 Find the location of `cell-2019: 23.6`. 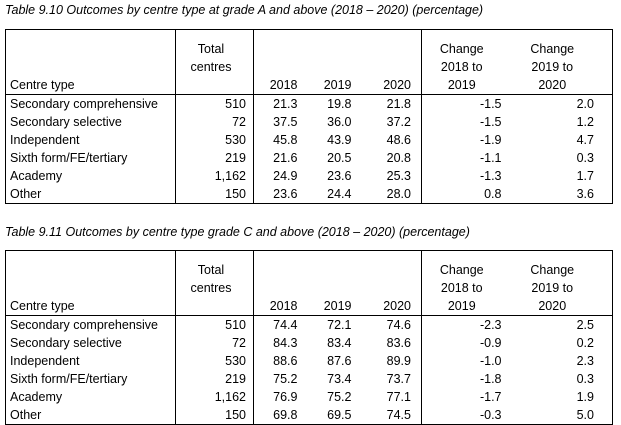

cell-2019: 23.6 is located at coordinates (339, 176).